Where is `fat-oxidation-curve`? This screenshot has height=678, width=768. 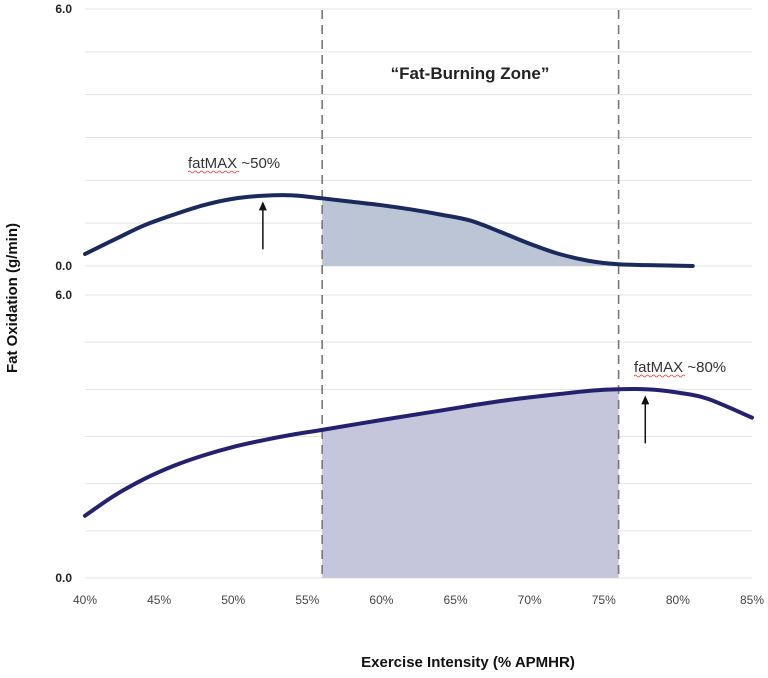 fat-oxidation-curve is located at coordinates (389, 230).